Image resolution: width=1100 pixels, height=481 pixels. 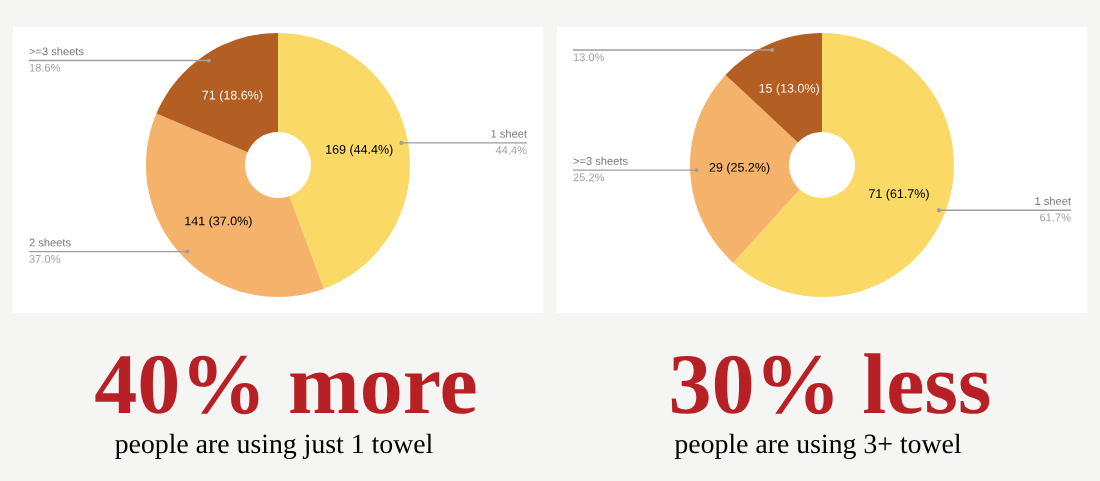 What do you see at coordinates (50, 242) in the screenshot?
I see `slice-label: 2 sheets` at bounding box center [50, 242].